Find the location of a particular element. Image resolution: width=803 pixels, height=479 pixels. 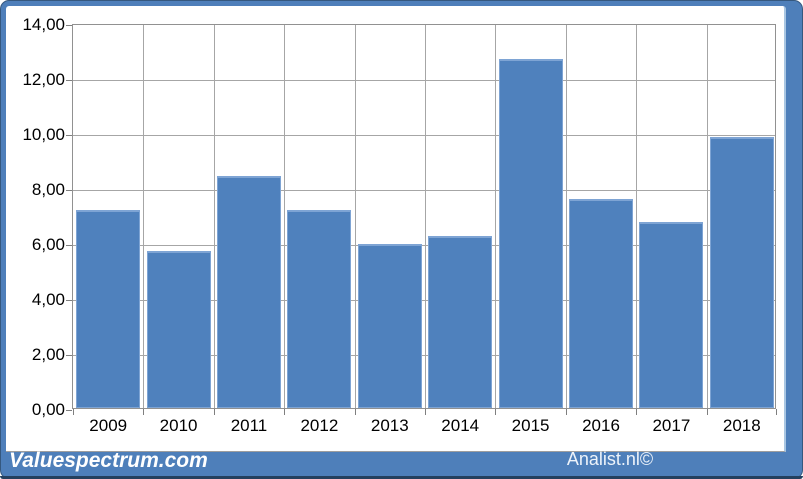

x-axis-label: 2018 is located at coordinates (741, 425).